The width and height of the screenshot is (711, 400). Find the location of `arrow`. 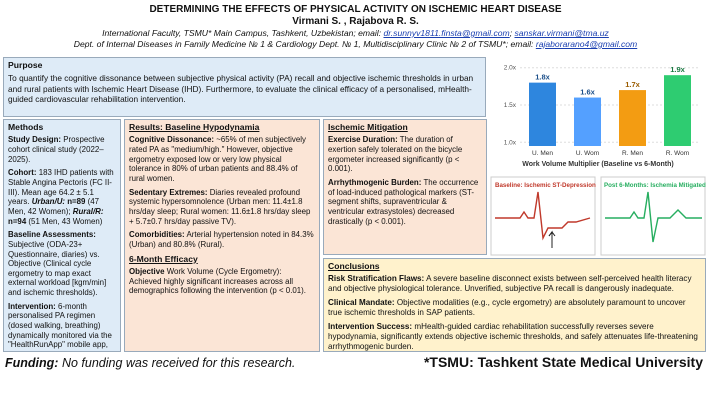

arrow is located at coordinates (552, 239).